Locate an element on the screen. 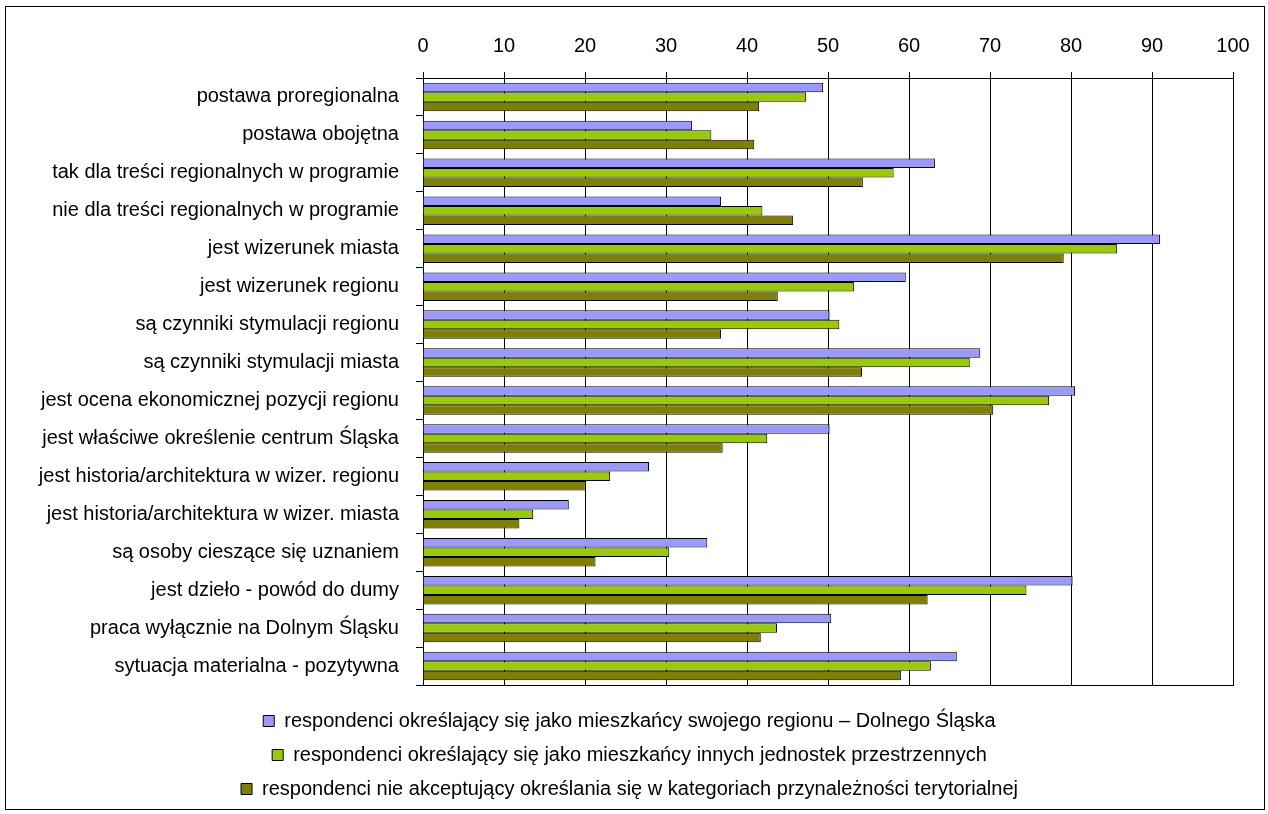 Image resolution: width=1268 pixels, height=814 pixels. x-tick-label: 10 is located at coordinates (504, 44).